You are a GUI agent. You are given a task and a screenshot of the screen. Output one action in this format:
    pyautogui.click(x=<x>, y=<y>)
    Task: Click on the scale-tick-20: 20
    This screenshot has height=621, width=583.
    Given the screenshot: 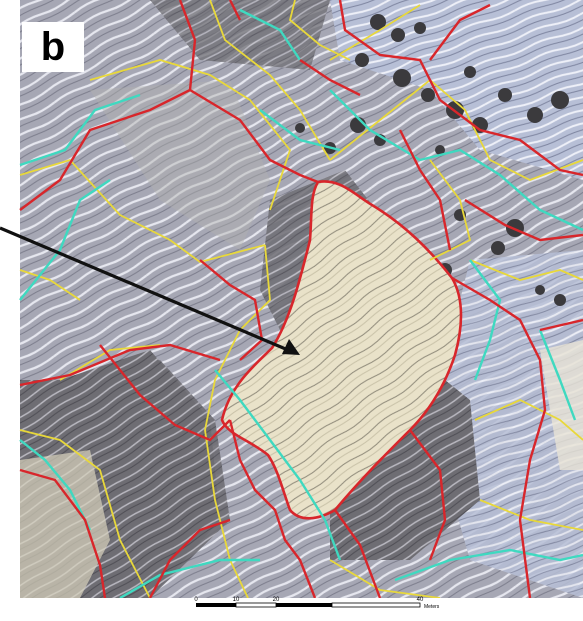 What is the action you would take?
    pyautogui.click(x=276, y=600)
    